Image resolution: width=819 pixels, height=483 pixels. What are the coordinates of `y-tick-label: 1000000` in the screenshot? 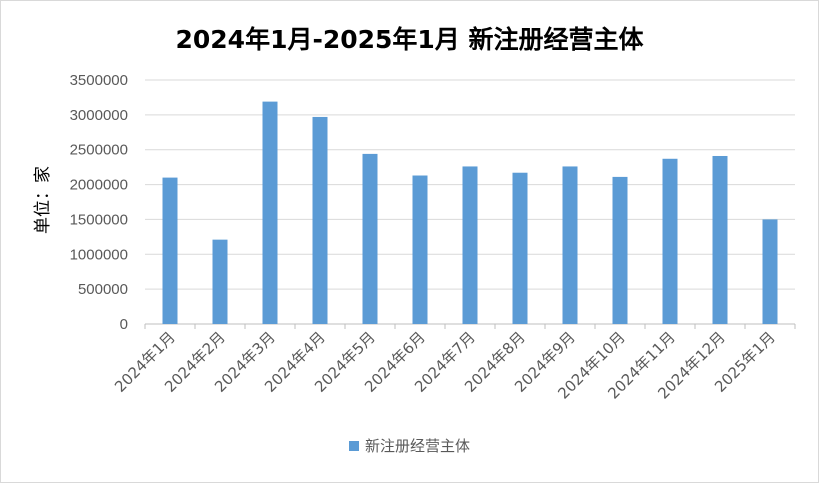 It's located at (99, 254).